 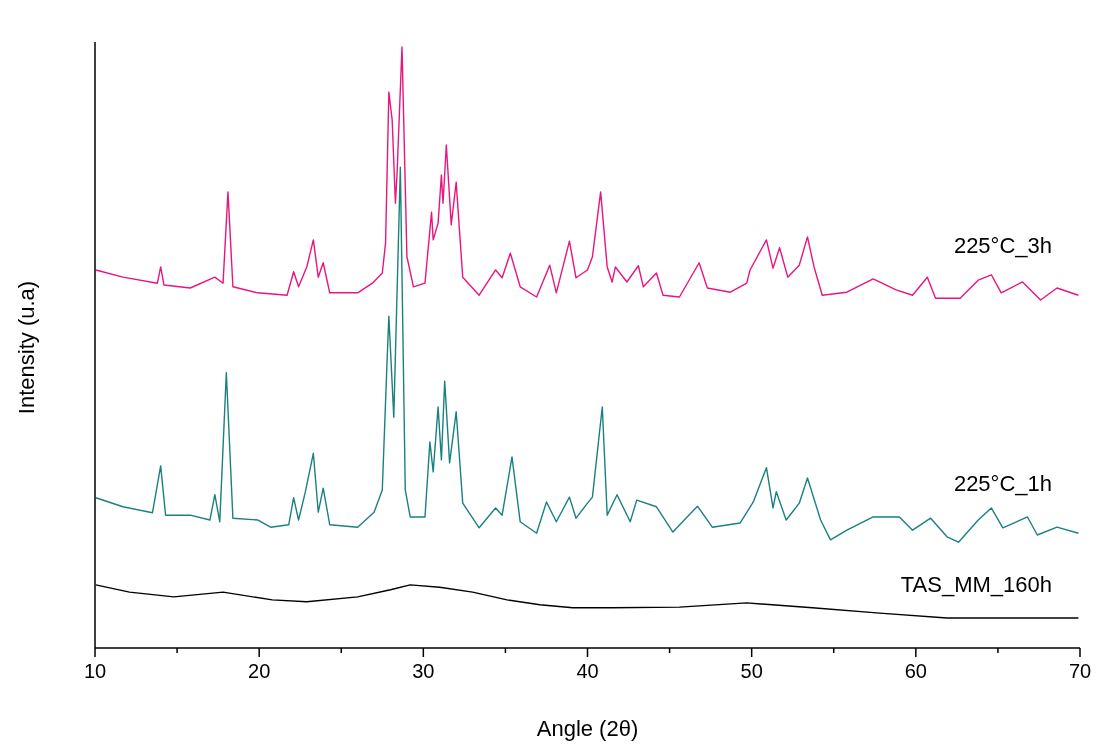 What do you see at coordinates (95, 671) in the screenshot?
I see `x-tick-label: 10` at bounding box center [95, 671].